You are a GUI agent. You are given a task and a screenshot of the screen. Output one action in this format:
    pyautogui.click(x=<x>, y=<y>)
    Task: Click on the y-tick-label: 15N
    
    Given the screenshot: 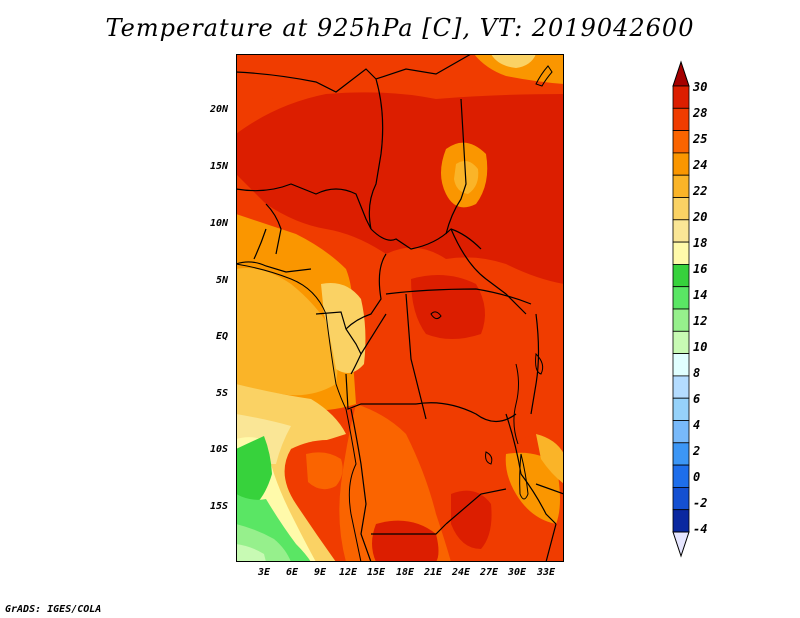 What is the action you would take?
    pyautogui.click(x=218, y=166)
    